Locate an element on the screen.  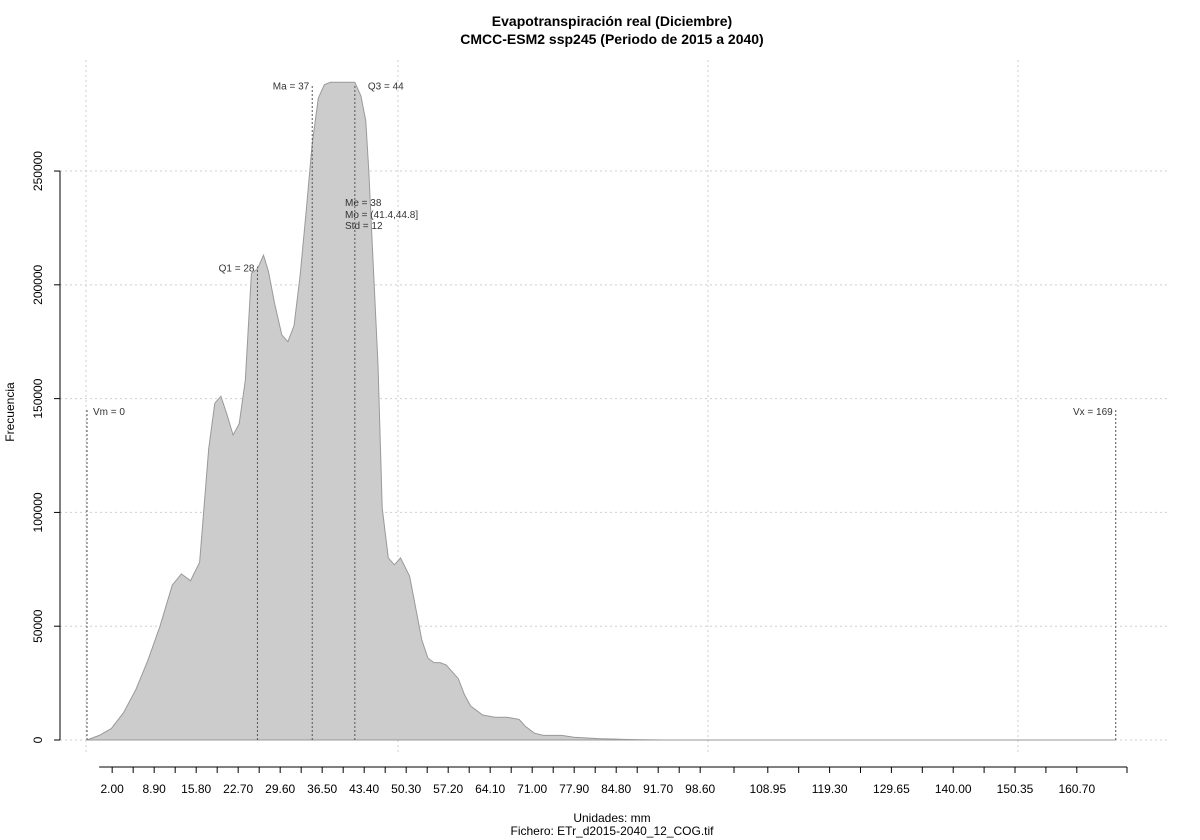
stat-std: Std = 12 is located at coordinates (364, 226).